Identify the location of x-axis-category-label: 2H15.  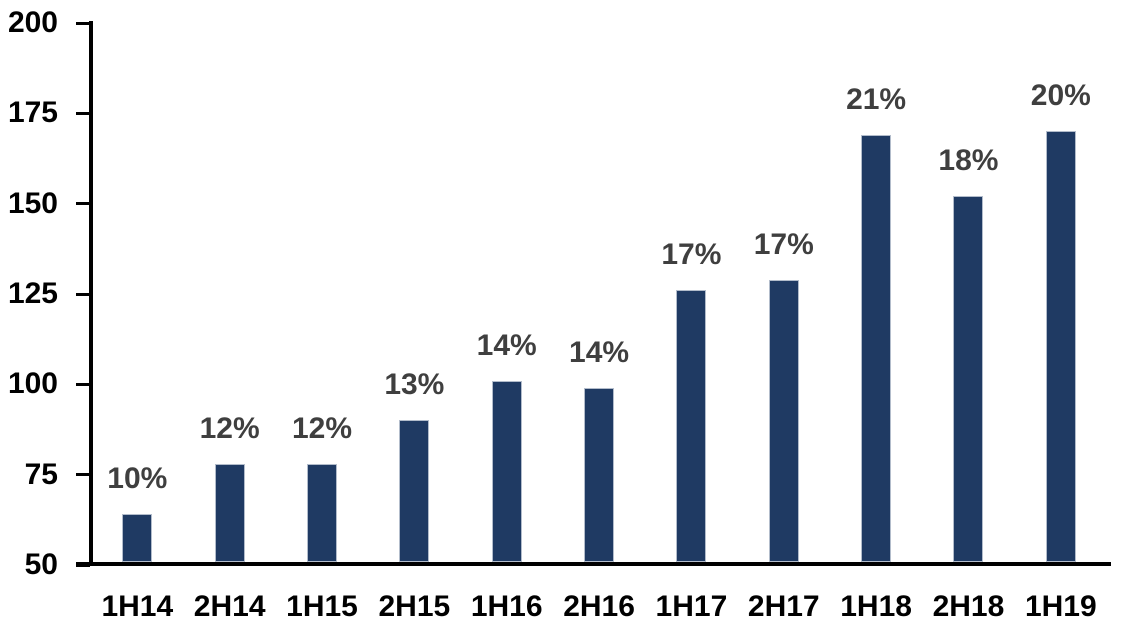
(414, 606).